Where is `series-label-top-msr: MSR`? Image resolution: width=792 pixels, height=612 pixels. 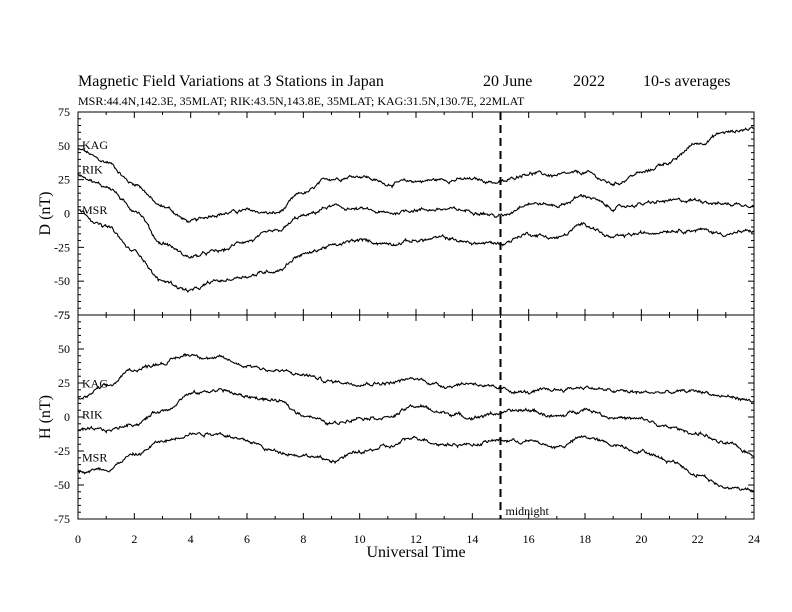 series-label-top-msr: MSR is located at coordinates (94, 210).